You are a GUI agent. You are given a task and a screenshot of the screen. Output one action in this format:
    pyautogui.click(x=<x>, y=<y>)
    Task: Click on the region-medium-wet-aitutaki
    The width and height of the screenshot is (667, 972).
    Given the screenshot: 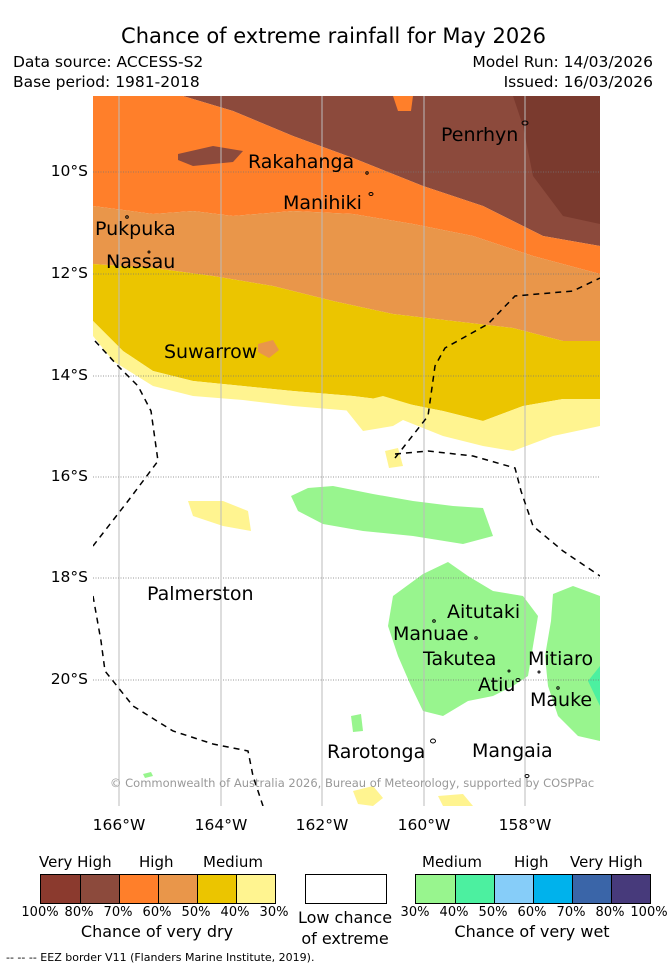 What is the action you would take?
    pyautogui.click(x=463, y=639)
    